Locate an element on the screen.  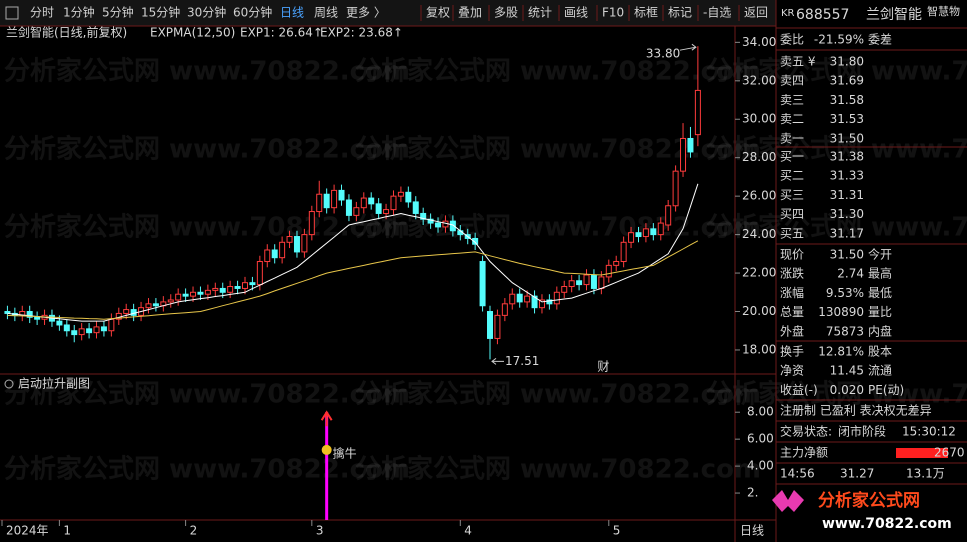
panel-icon is located at coordinates (9, 384).